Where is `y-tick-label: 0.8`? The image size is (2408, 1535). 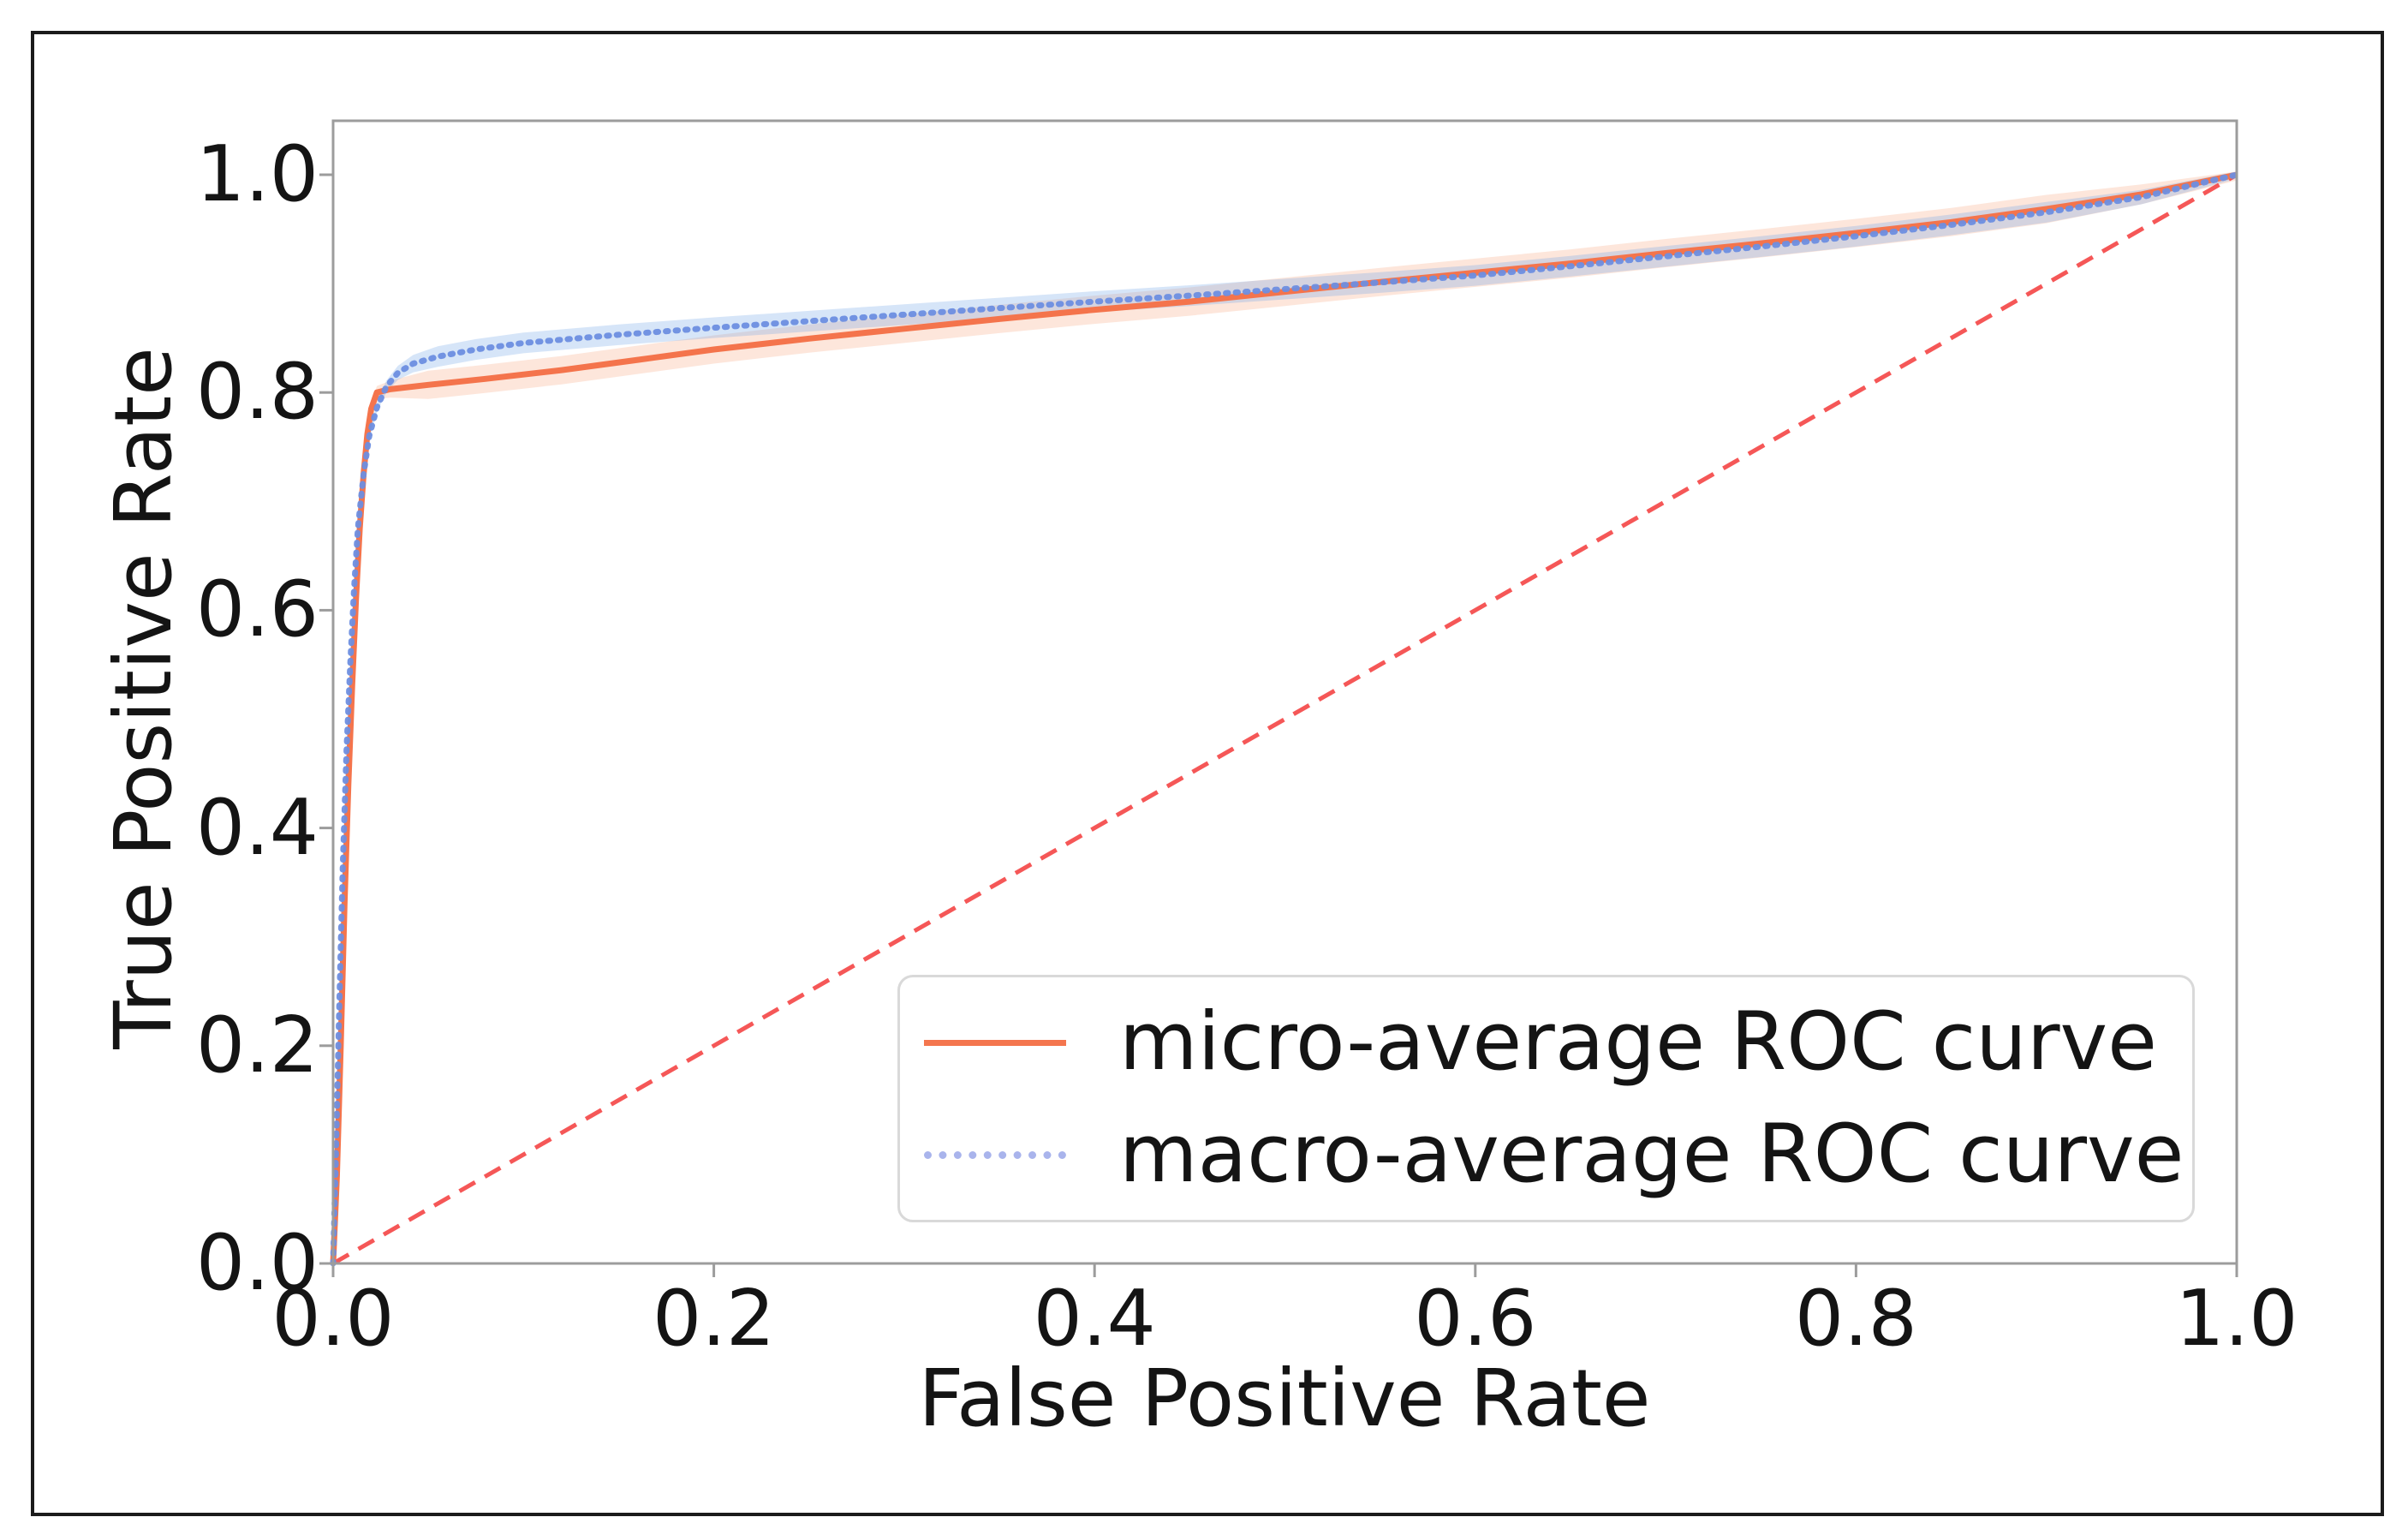
y-tick-label: 0.8 is located at coordinates (257, 392).